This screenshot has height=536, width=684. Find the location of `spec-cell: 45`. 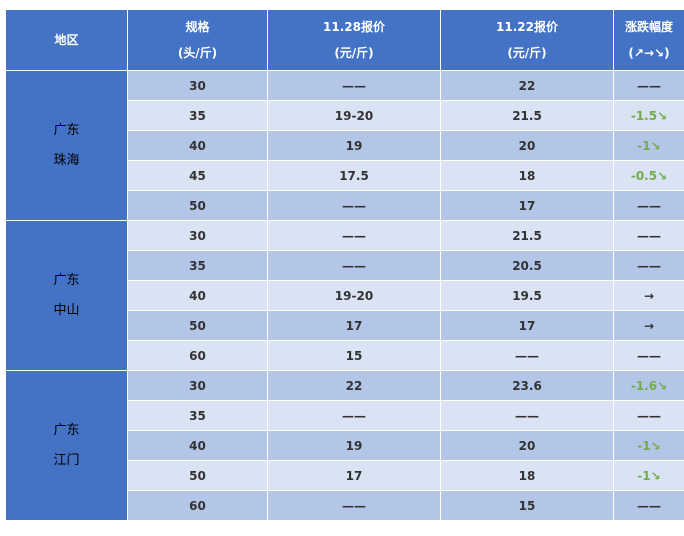

spec-cell: 45 is located at coordinates (197, 175).